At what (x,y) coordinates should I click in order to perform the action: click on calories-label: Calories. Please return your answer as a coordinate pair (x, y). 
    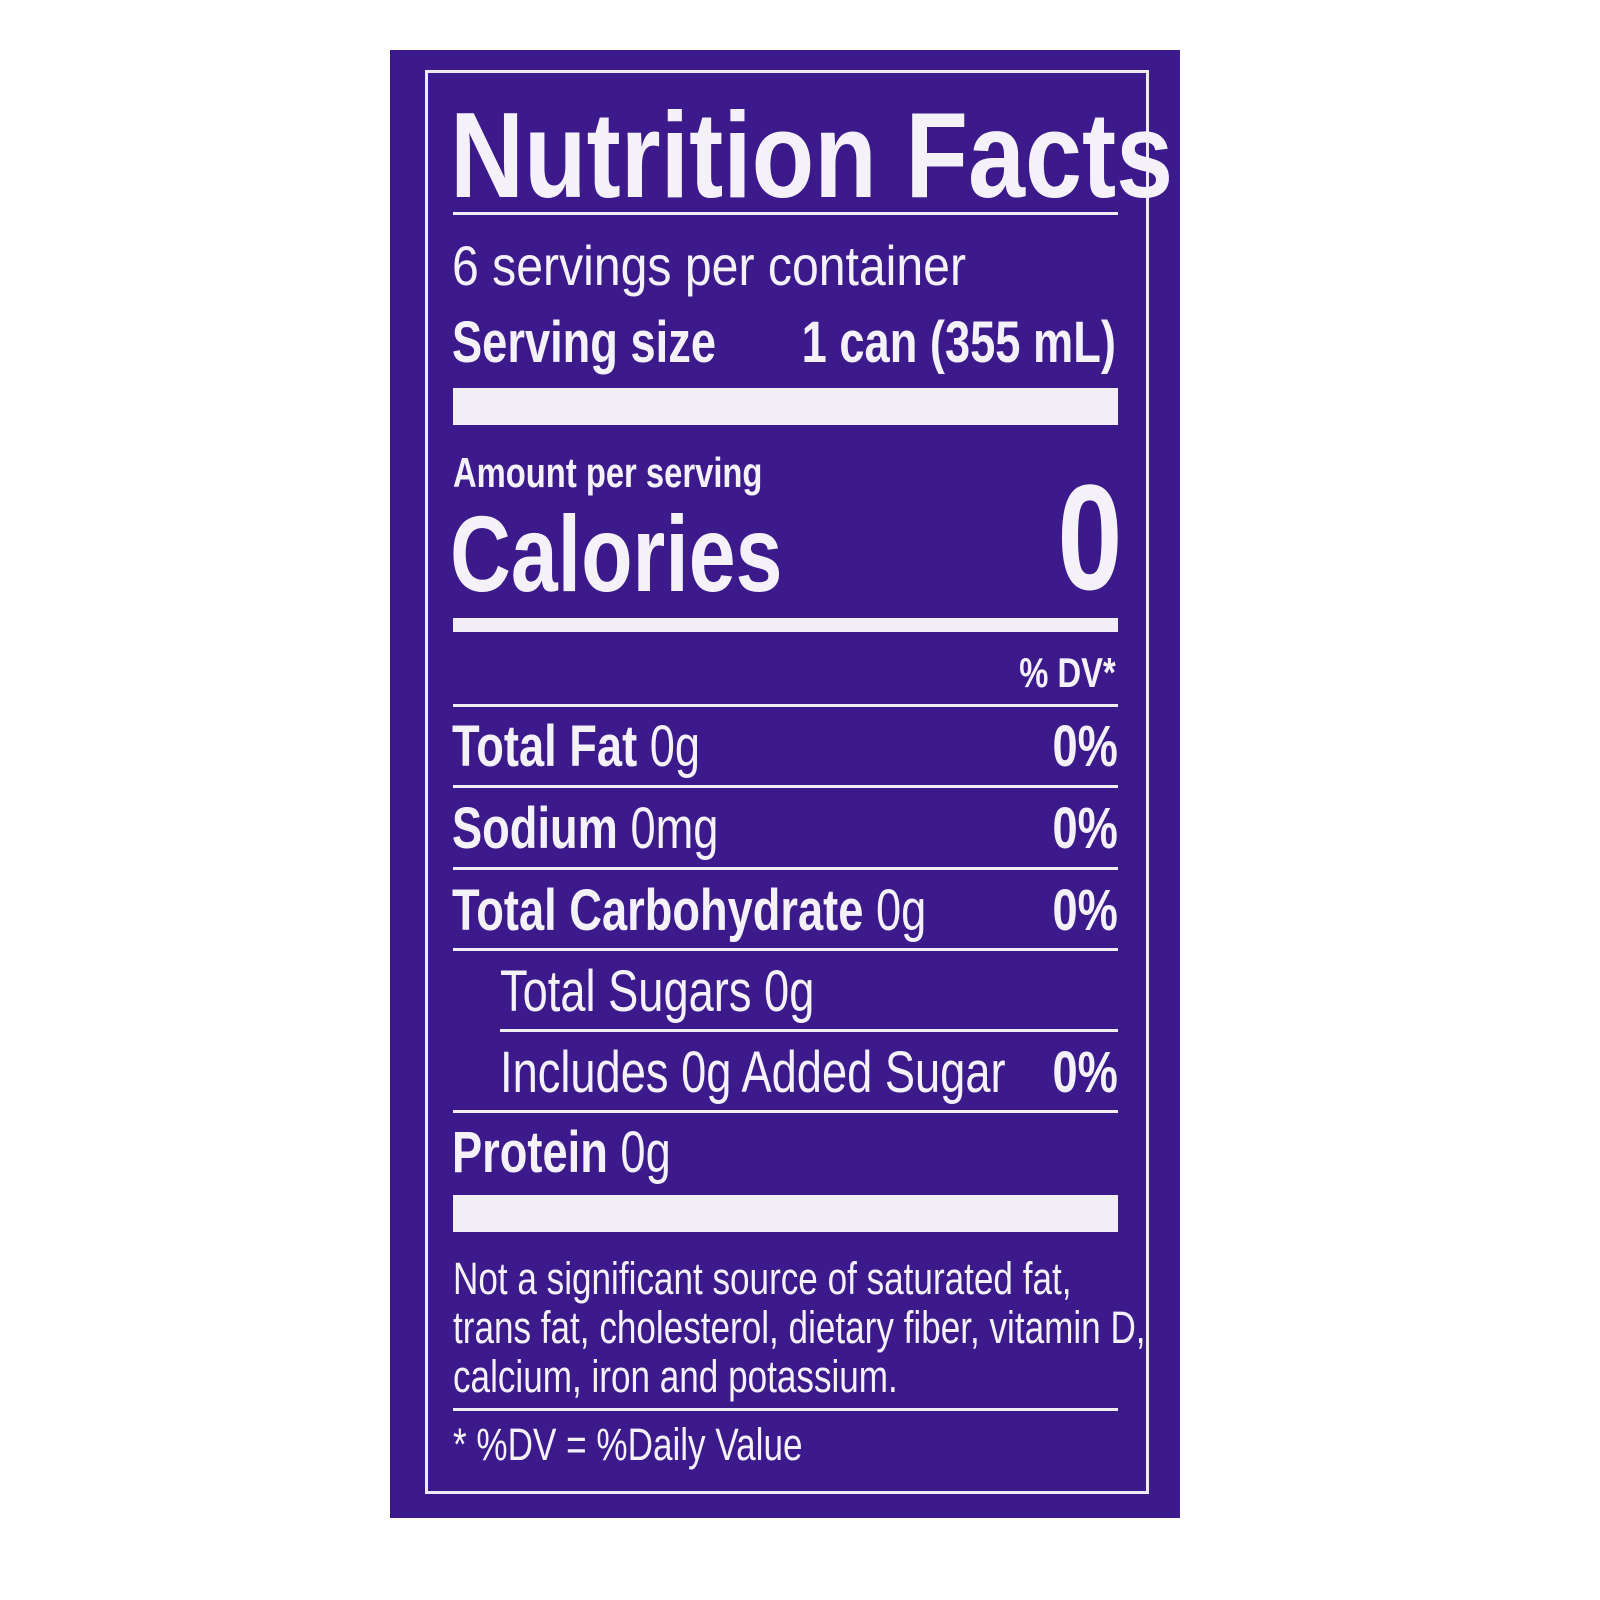
    Looking at the image, I should click on (616, 553).